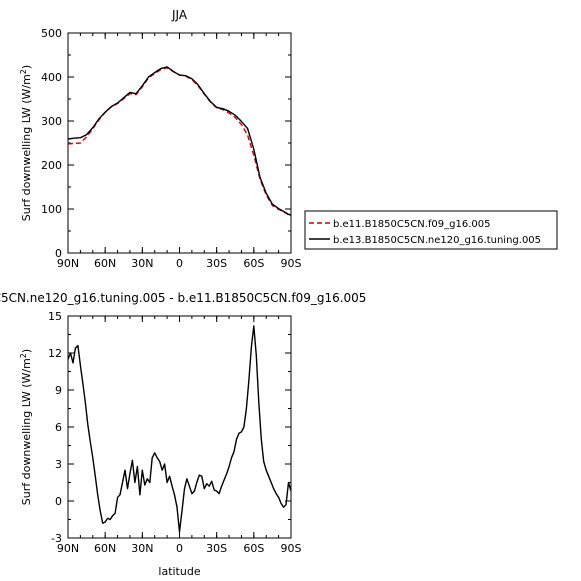  I want to click on y-tick-label: 300, so click(51, 121).